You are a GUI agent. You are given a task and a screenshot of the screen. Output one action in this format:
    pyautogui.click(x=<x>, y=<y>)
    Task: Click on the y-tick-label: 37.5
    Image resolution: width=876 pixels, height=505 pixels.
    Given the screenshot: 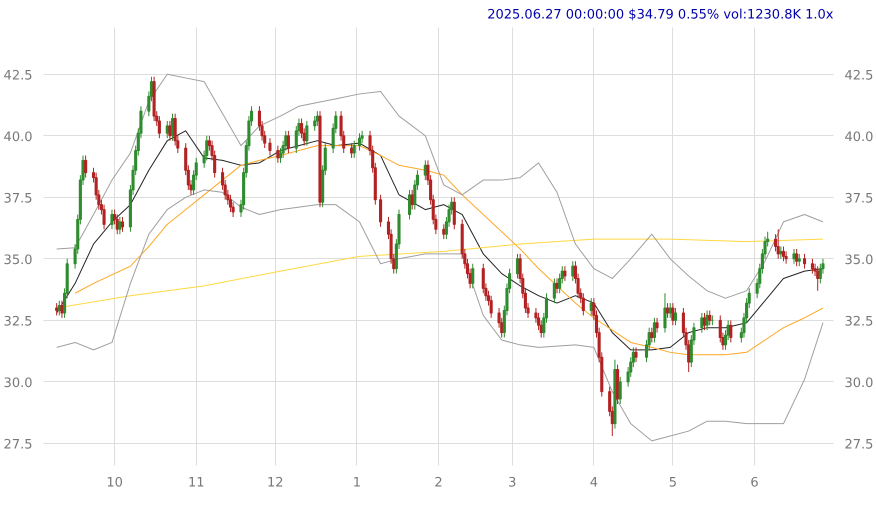 What is the action you would take?
    pyautogui.click(x=18, y=198)
    